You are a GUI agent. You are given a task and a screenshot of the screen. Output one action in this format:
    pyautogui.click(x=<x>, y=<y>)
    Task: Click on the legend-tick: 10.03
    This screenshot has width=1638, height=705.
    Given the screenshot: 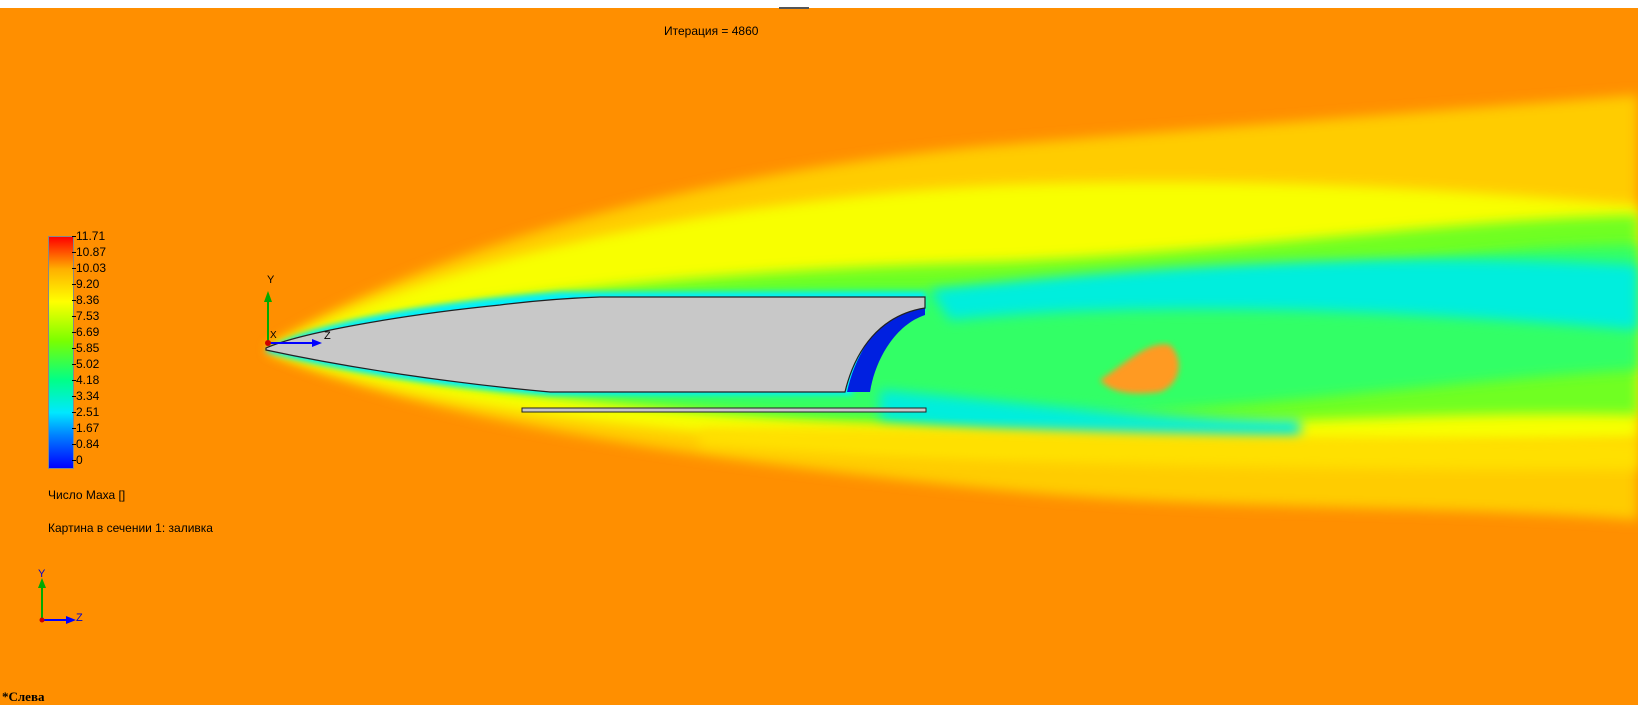 What is the action you would take?
    pyautogui.click(x=89, y=268)
    